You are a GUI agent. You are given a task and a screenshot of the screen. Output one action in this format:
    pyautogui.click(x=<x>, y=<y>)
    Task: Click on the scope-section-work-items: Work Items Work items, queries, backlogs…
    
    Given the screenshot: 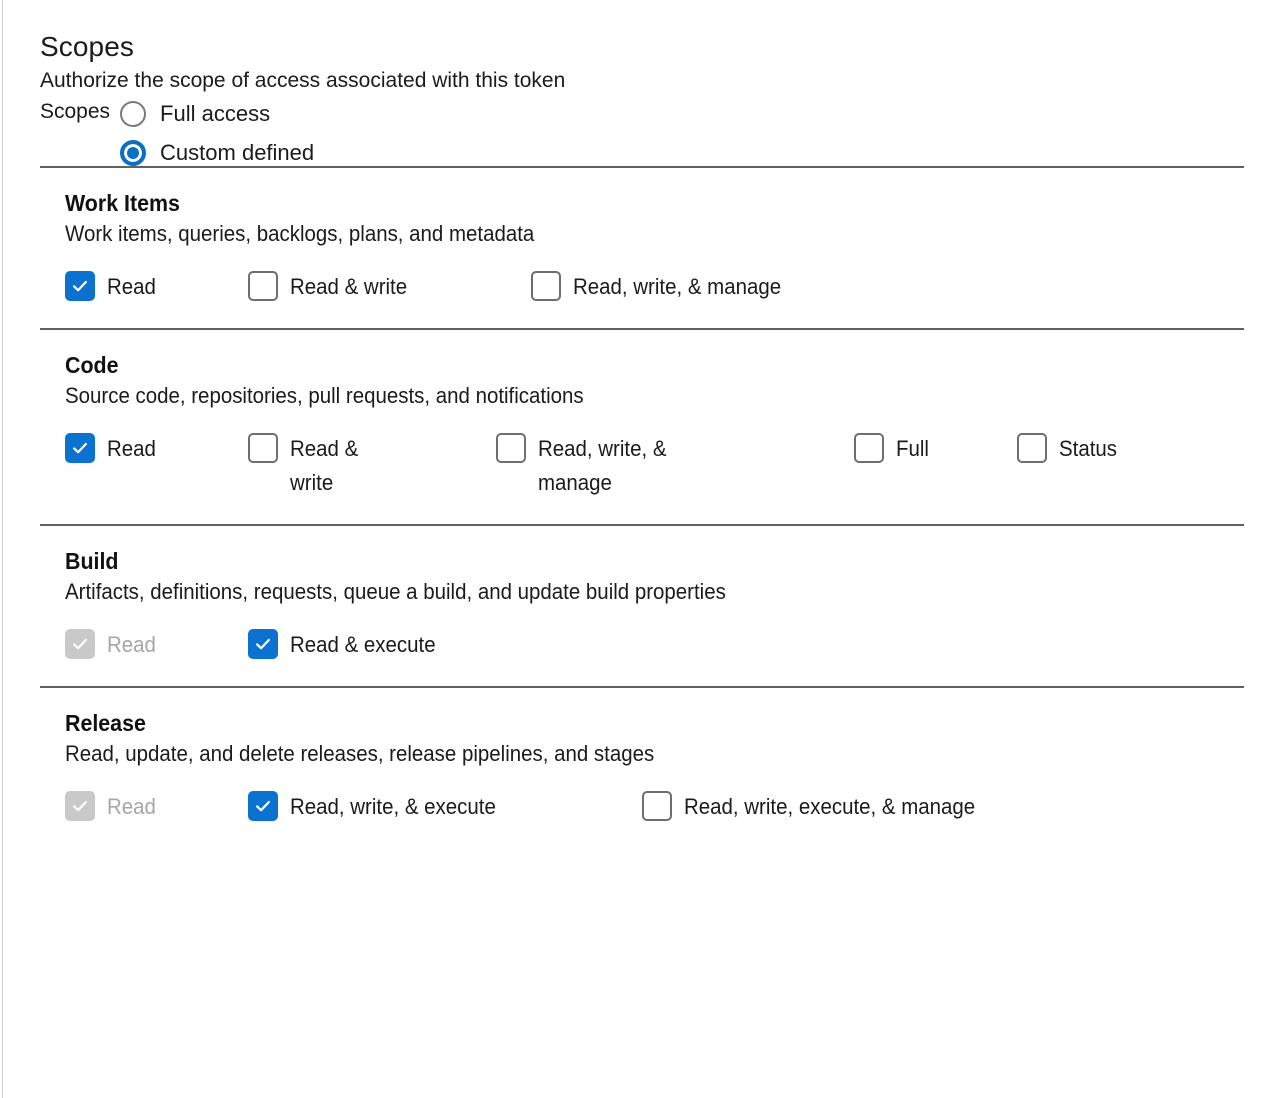 What is the action you would take?
    pyautogui.click(x=641, y=248)
    